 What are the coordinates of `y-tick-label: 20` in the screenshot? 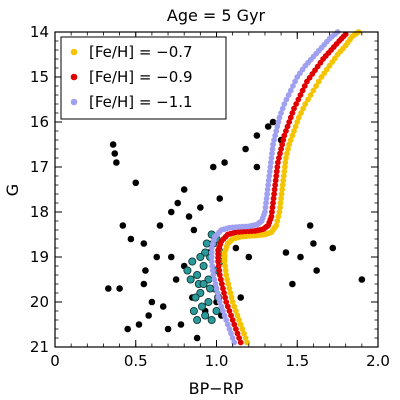 It's located at (39, 302).